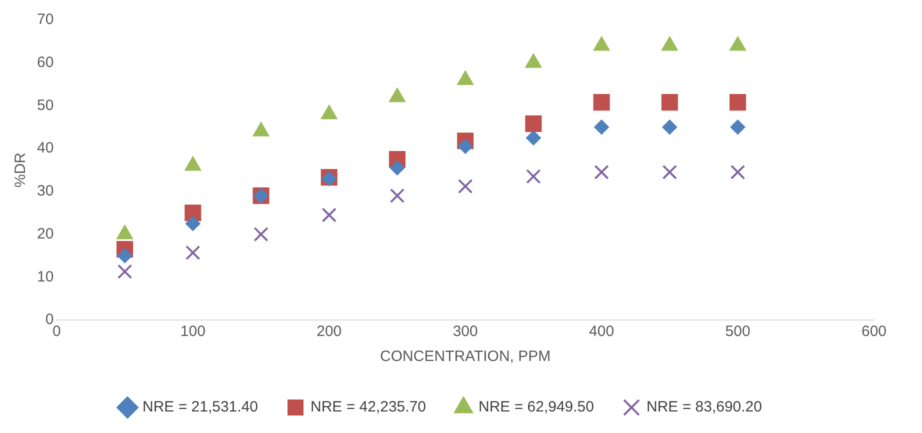 The width and height of the screenshot is (922, 433). Describe the element at coordinates (874, 331) in the screenshot. I see `x-tick-label: 600` at that location.